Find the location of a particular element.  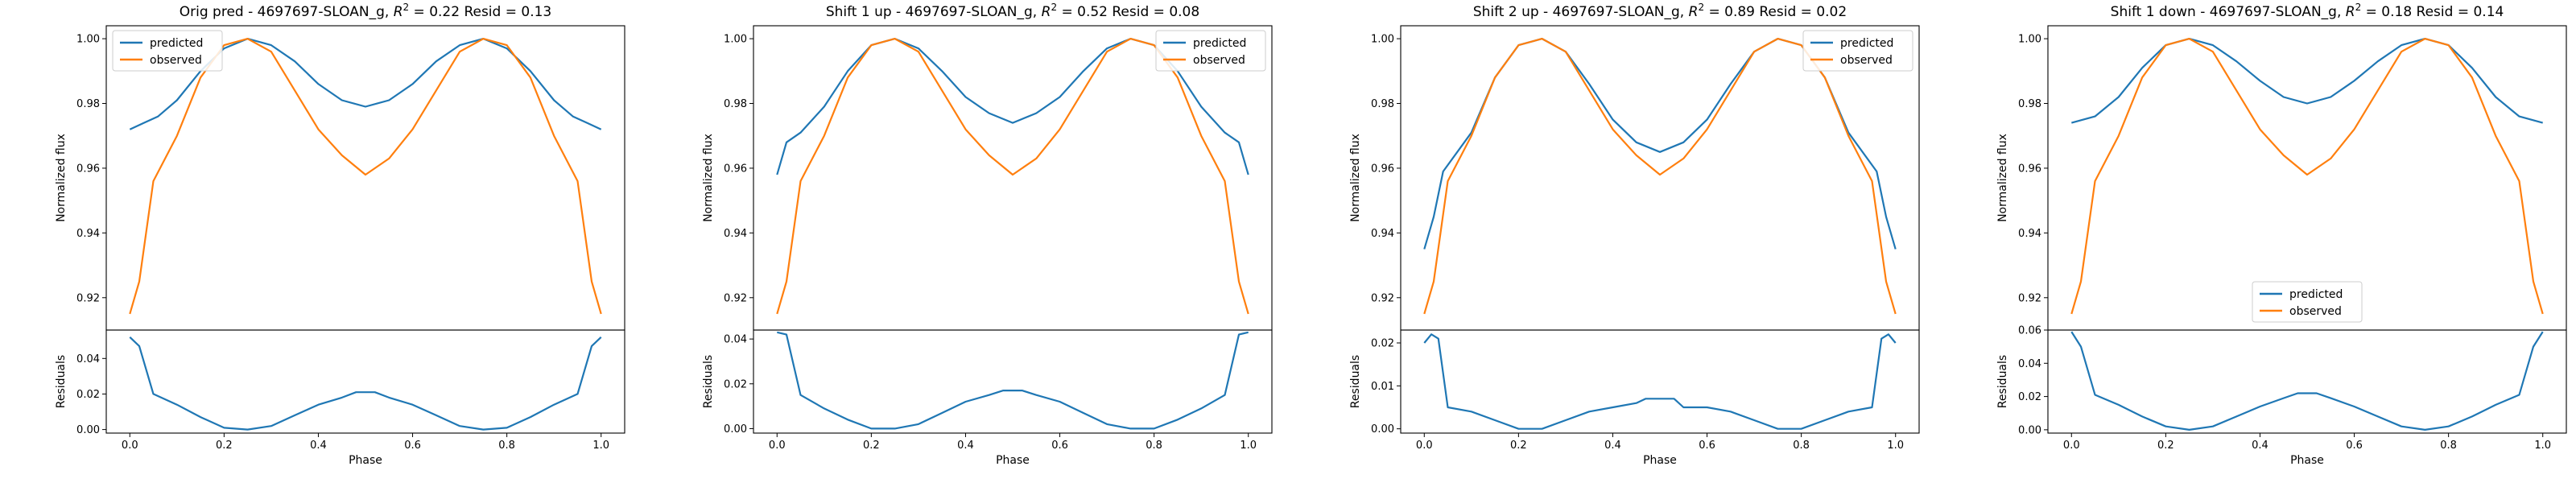

title-suffix: = 0.89 Resid = 0.02 is located at coordinates (1775, 12).